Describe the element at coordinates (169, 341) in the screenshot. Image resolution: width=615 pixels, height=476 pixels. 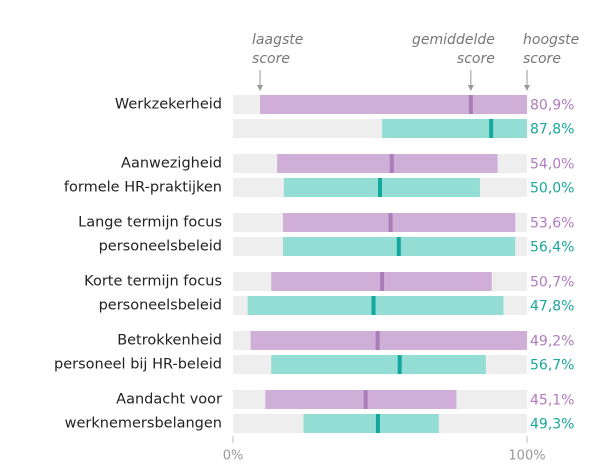
I see `category-label: Betrokkenheid` at that location.